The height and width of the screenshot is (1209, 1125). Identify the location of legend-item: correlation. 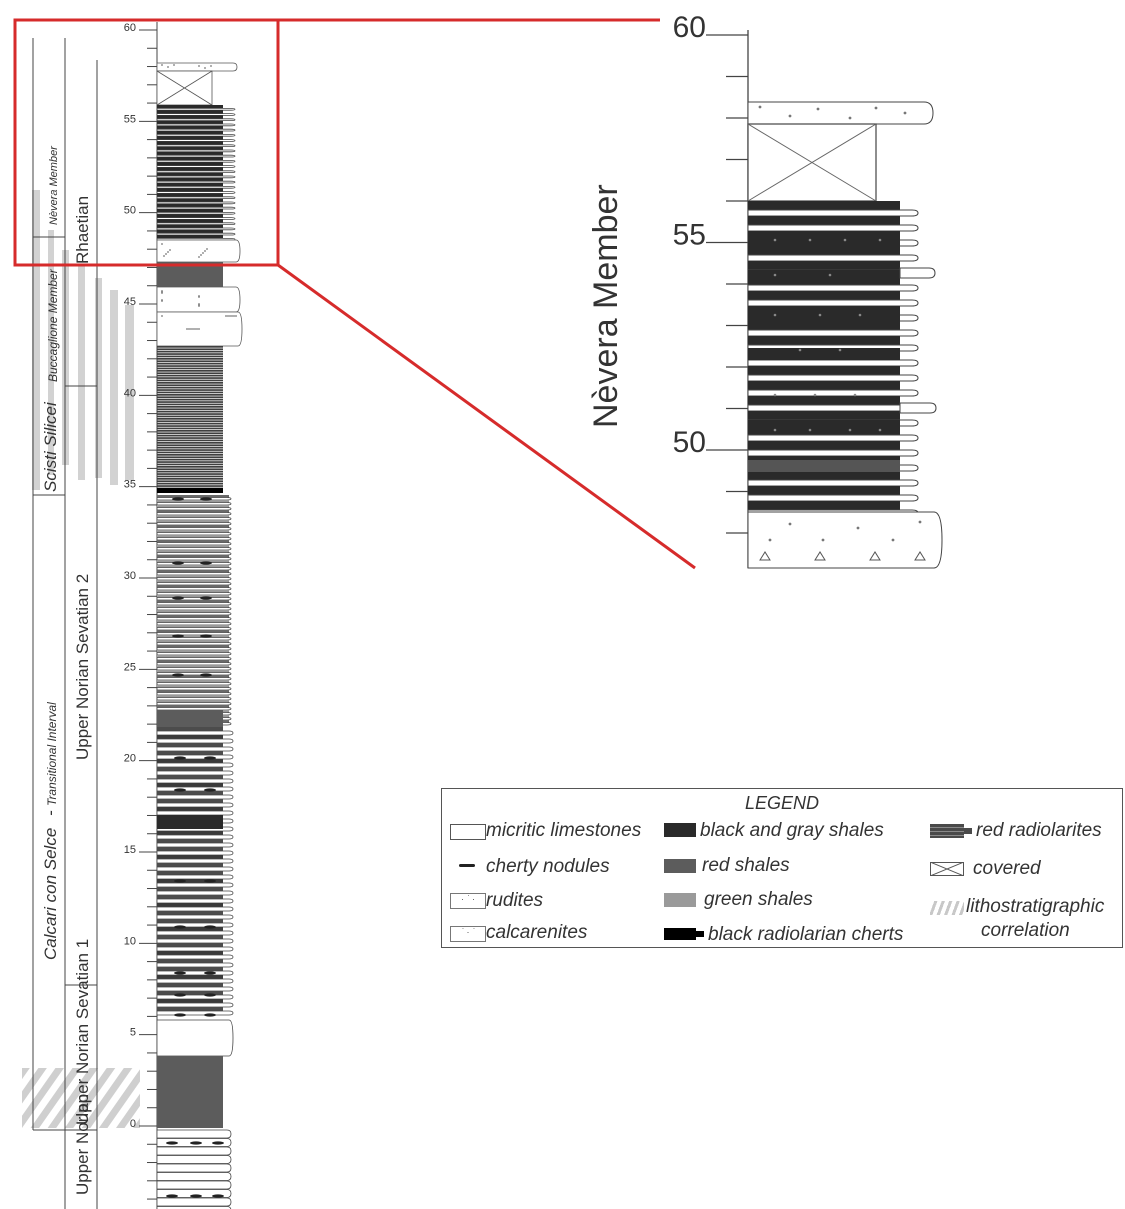
(1025, 930).